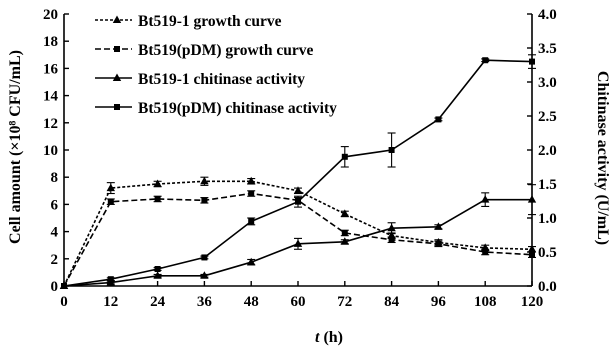  I want to click on y-left-tick-label: 2, so click(55, 260).